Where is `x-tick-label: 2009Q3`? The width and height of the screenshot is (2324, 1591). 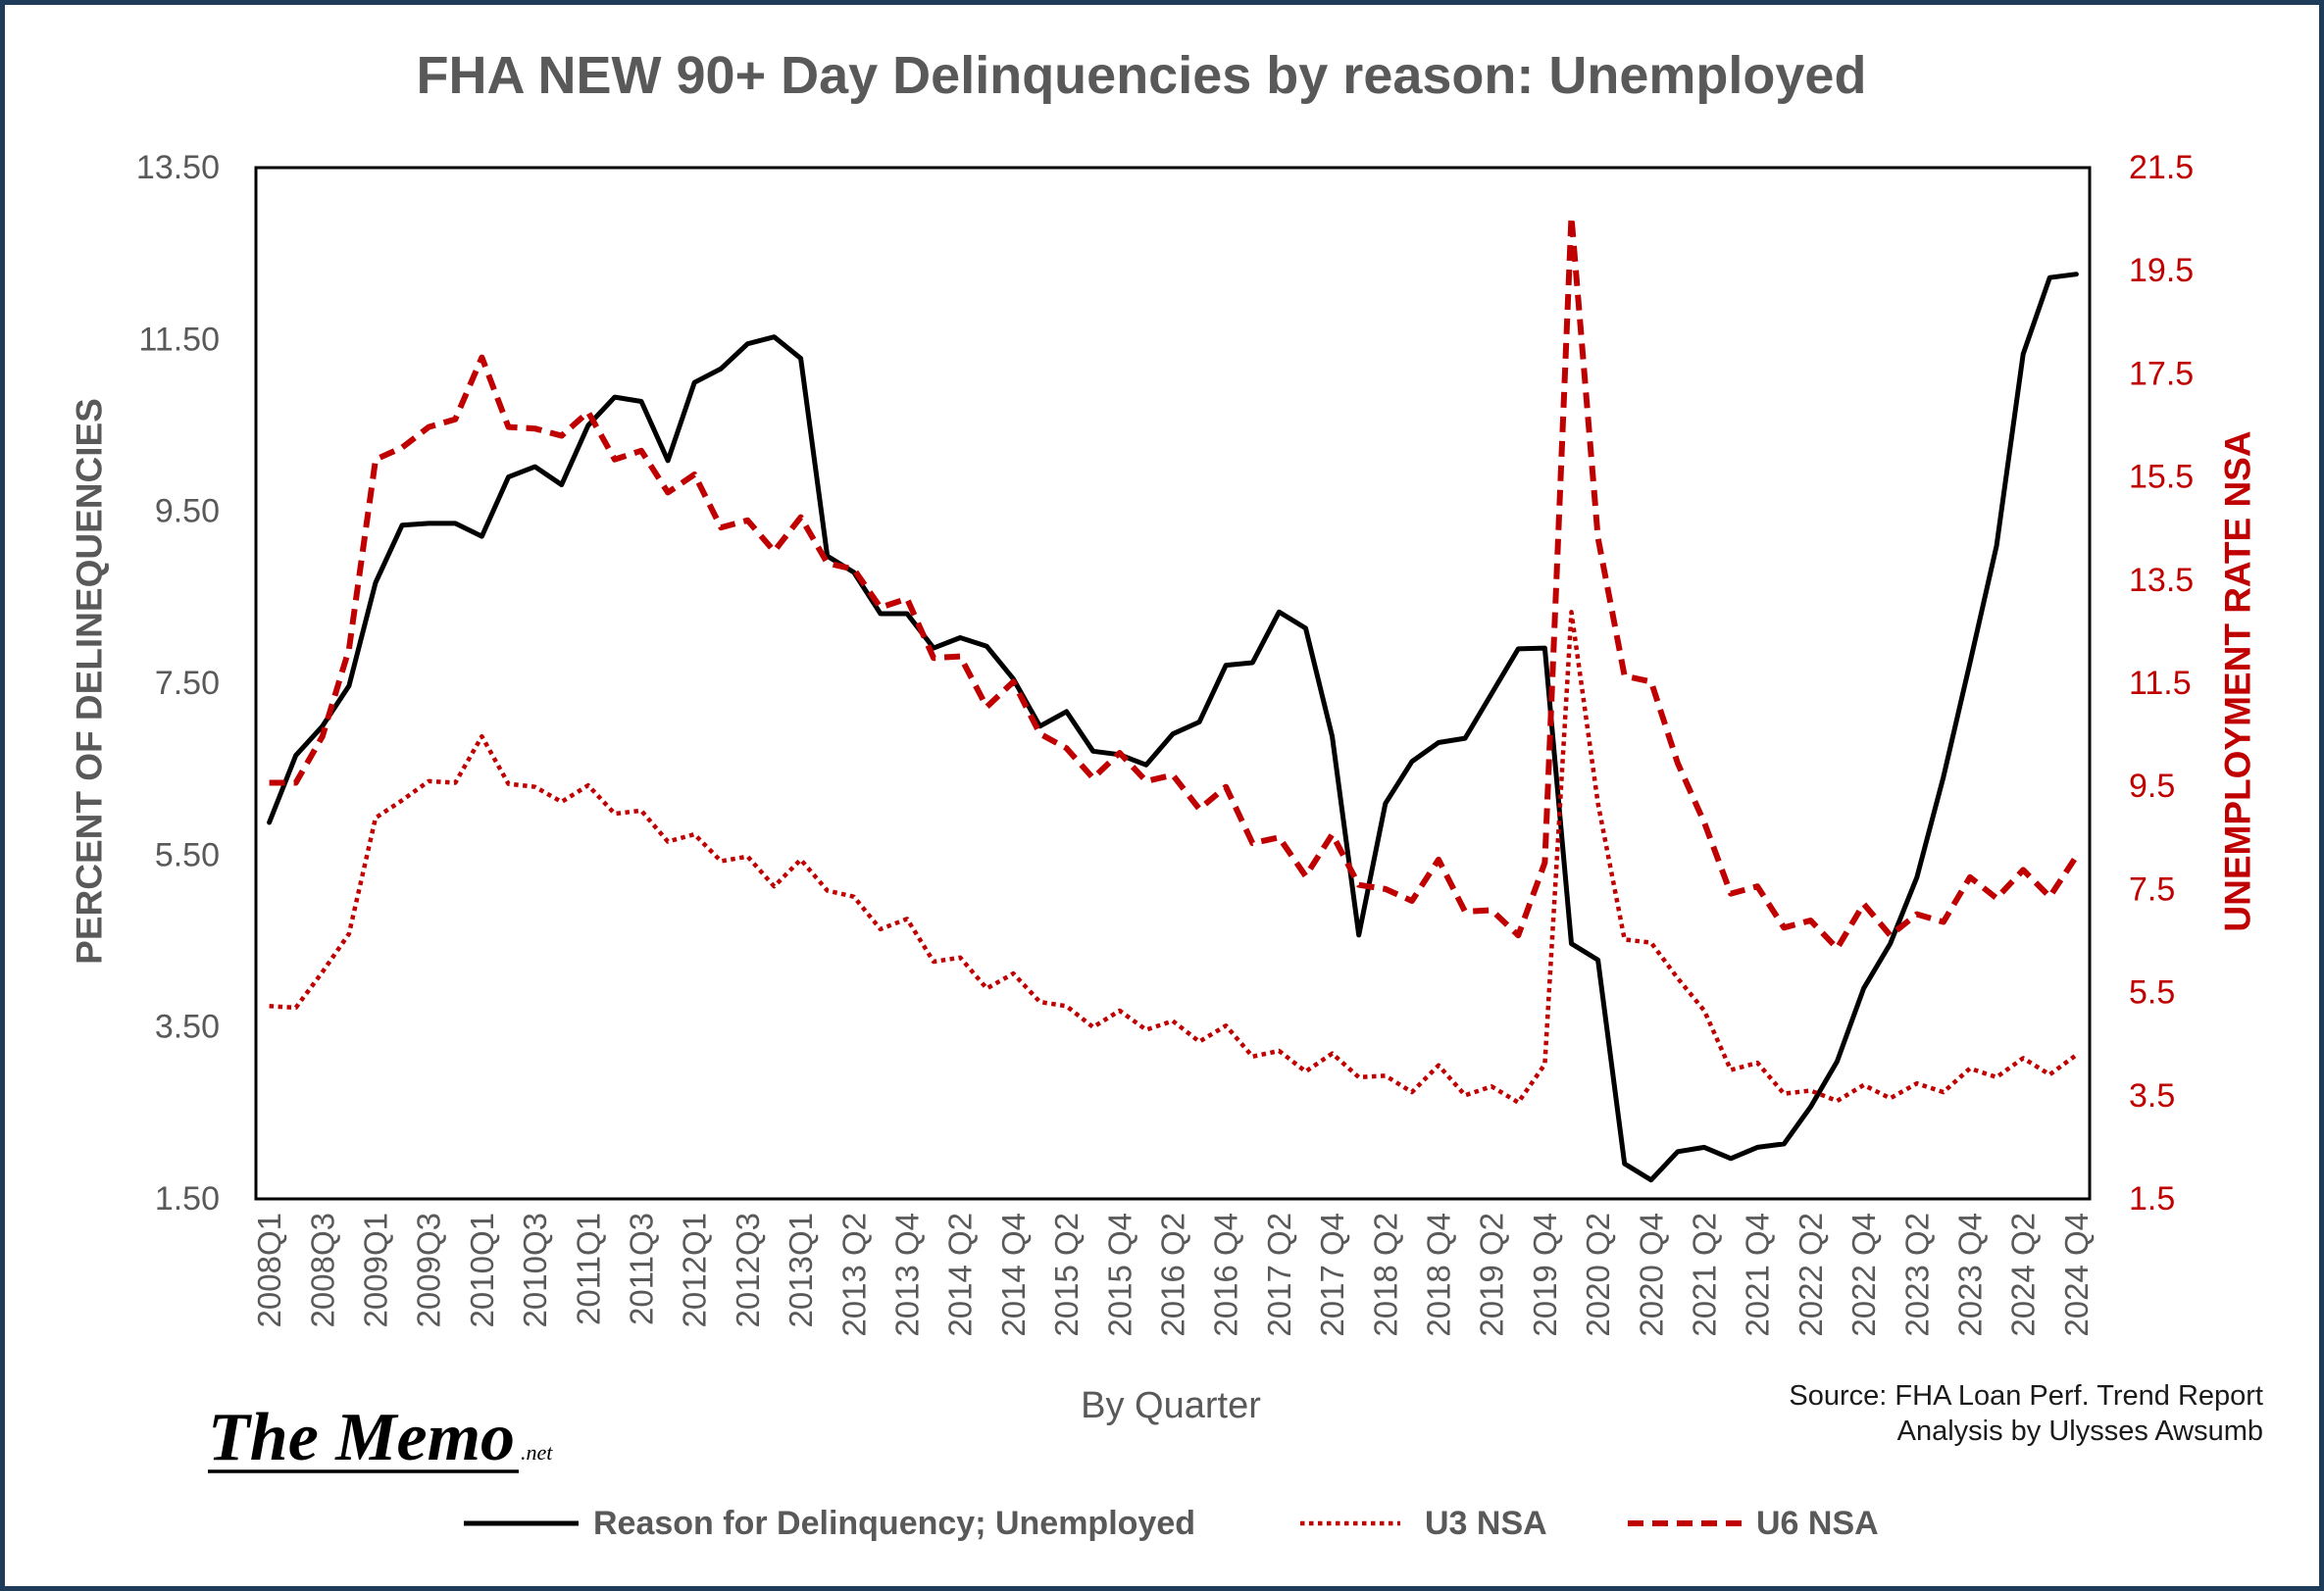
x-tick-label: 2009Q3 is located at coordinates (429, 1270).